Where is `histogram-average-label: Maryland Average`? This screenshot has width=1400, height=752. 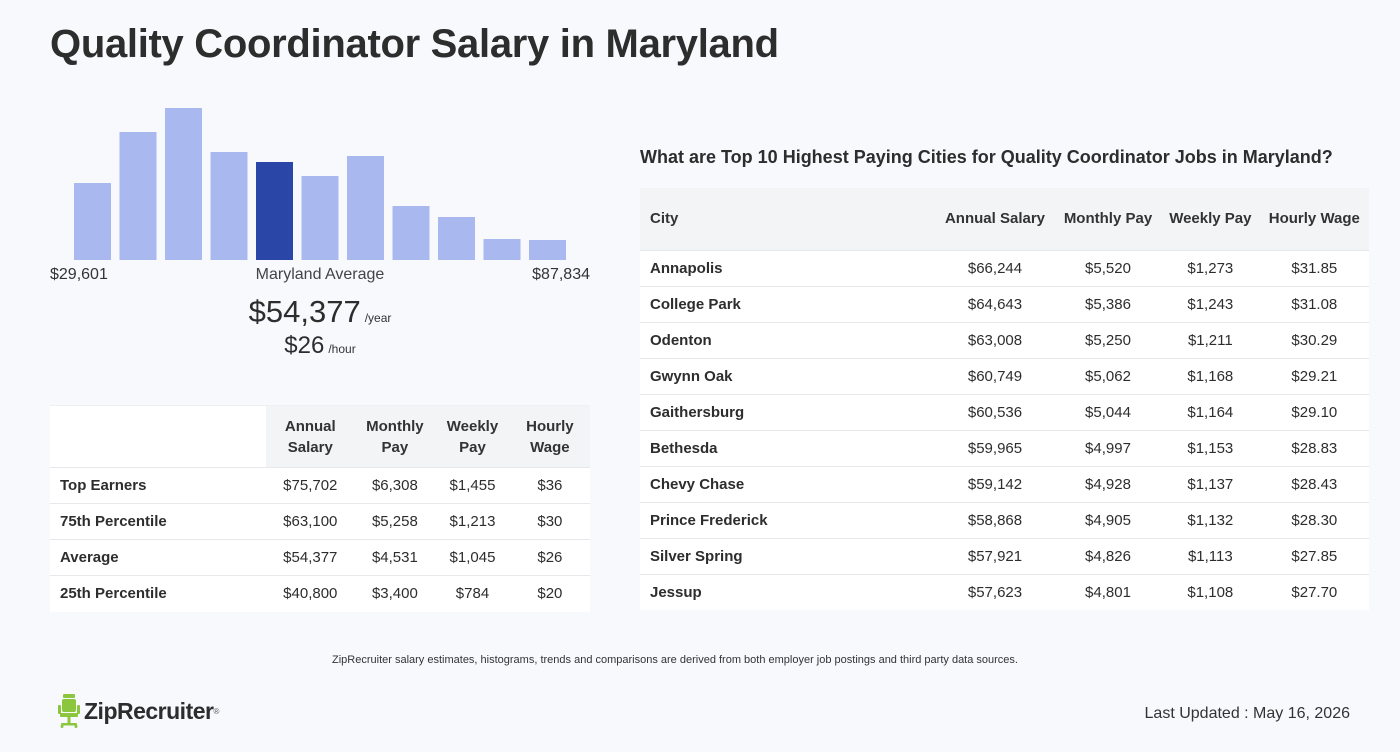
histogram-average-label: Maryland Average is located at coordinates (320, 274).